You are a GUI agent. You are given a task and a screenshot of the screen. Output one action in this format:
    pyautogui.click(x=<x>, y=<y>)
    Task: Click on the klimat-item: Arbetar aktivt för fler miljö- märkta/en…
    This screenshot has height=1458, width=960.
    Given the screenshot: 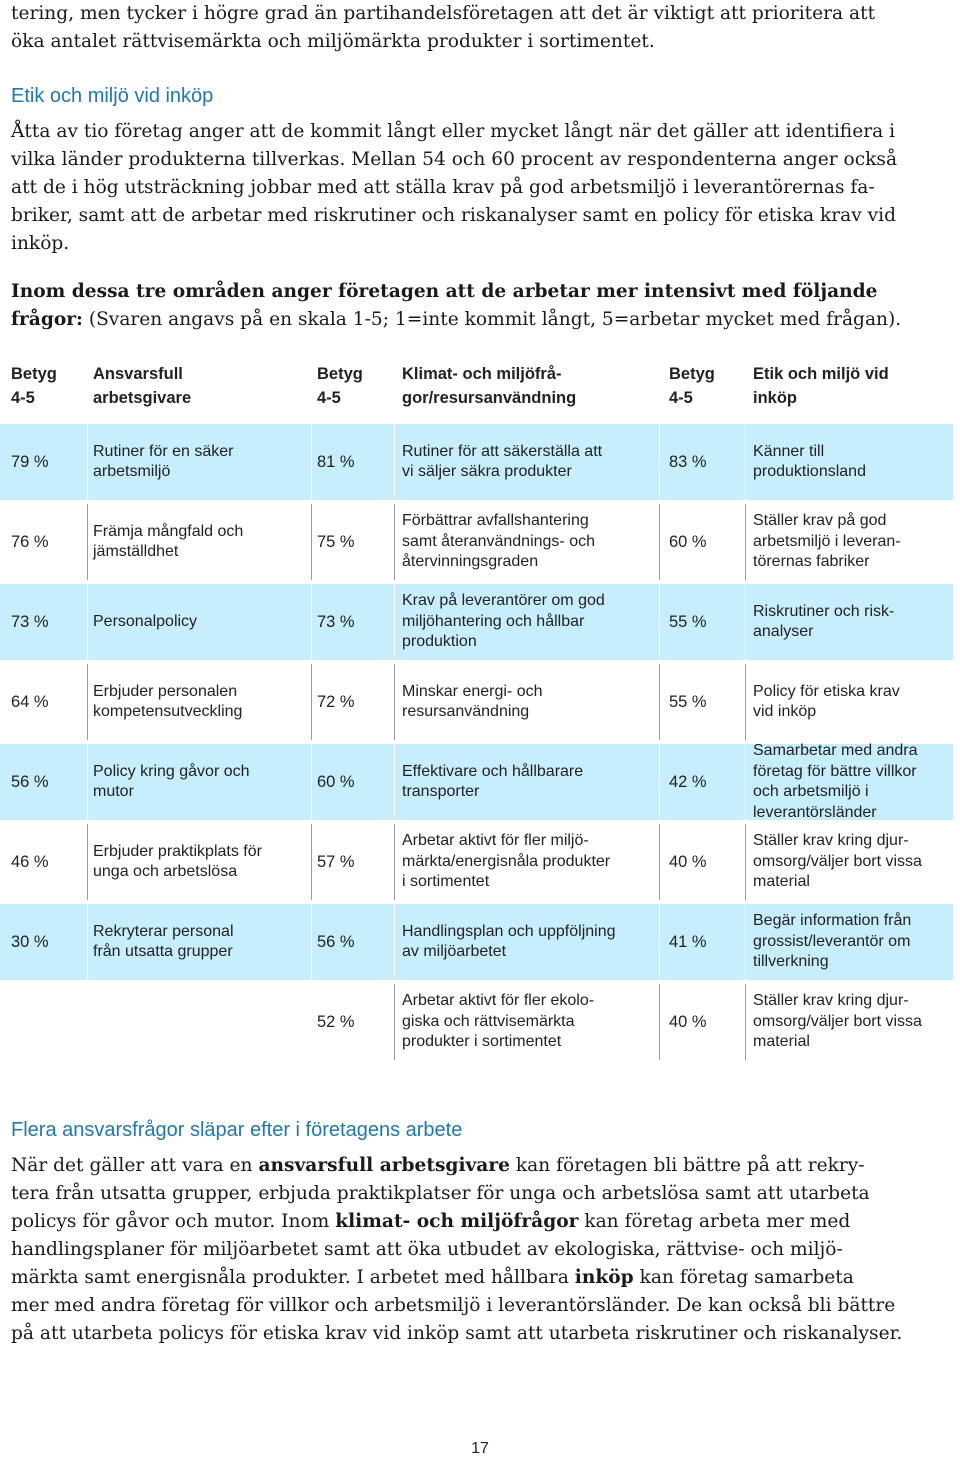 What is the action you would take?
    pyautogui.click(x=506, y=861)
    